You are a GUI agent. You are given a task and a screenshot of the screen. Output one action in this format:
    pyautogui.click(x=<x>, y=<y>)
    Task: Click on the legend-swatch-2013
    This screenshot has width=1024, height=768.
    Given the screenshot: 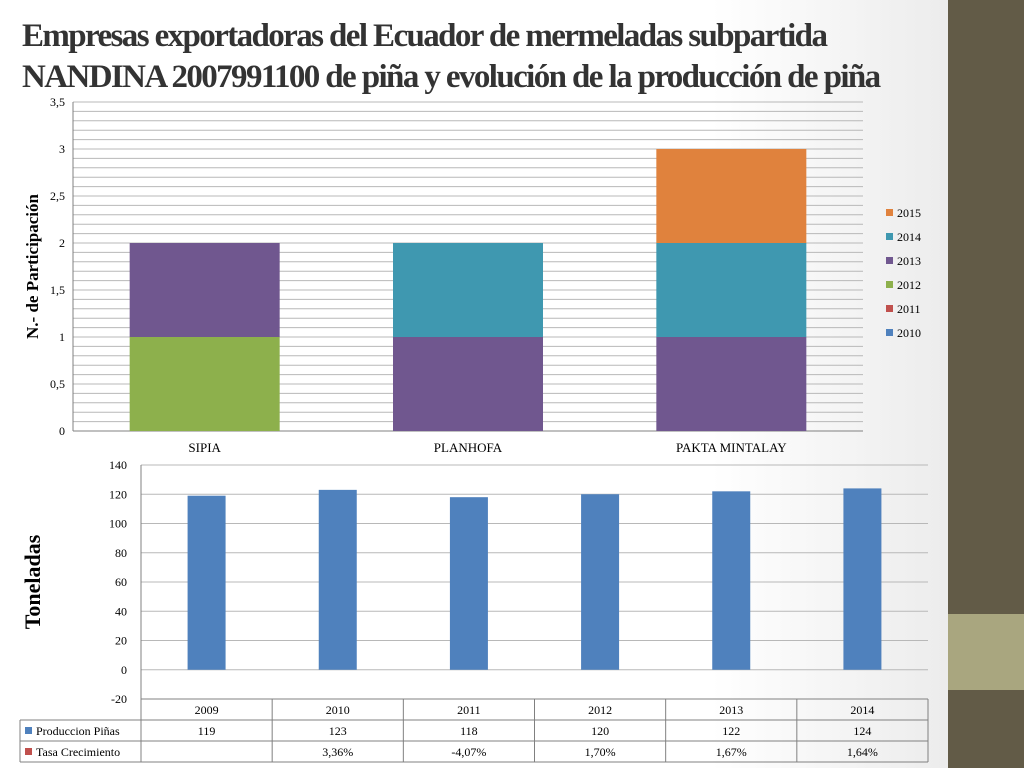 What is the action you would take?
    pyautogui.click(x=889, y=260)
    